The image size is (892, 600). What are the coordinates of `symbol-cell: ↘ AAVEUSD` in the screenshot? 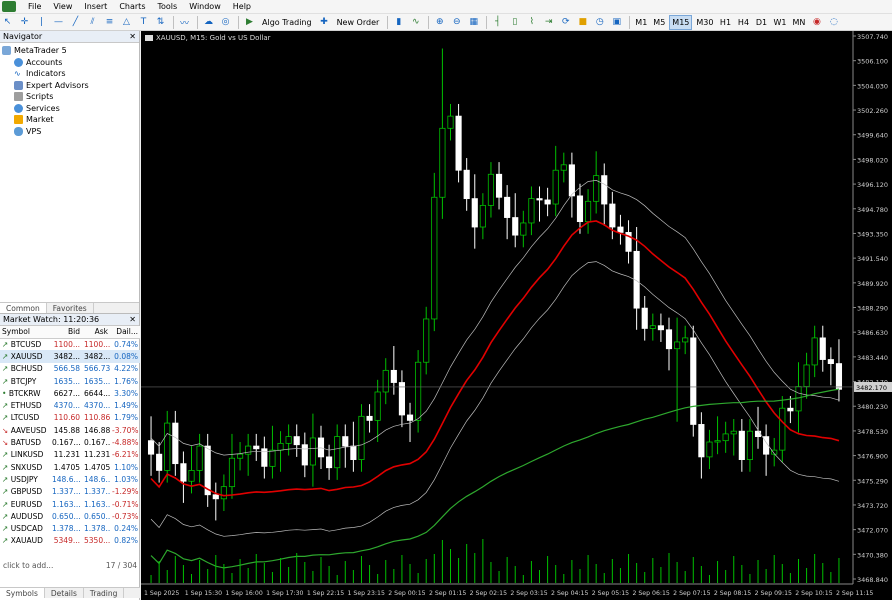 It's located at (24, 430).